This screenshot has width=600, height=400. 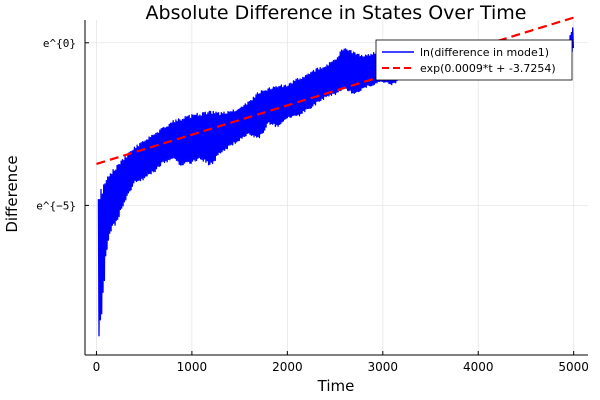 What do you see at coordinates (97, 367) in the screenshot?
I see `x-tick-label: 0` at bounding box center [97, 367].